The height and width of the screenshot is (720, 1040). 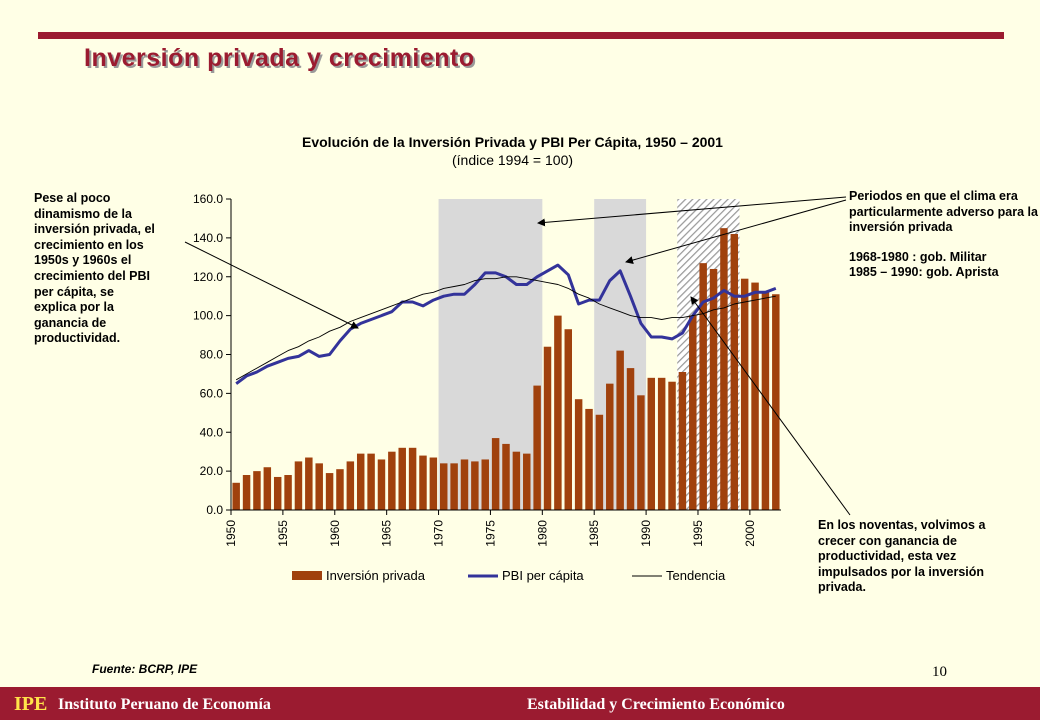 What do you see at coordinates (208, 316) in the screenshot?
I see `y-tick-label: 100.0` at bounding box center [208, 316].